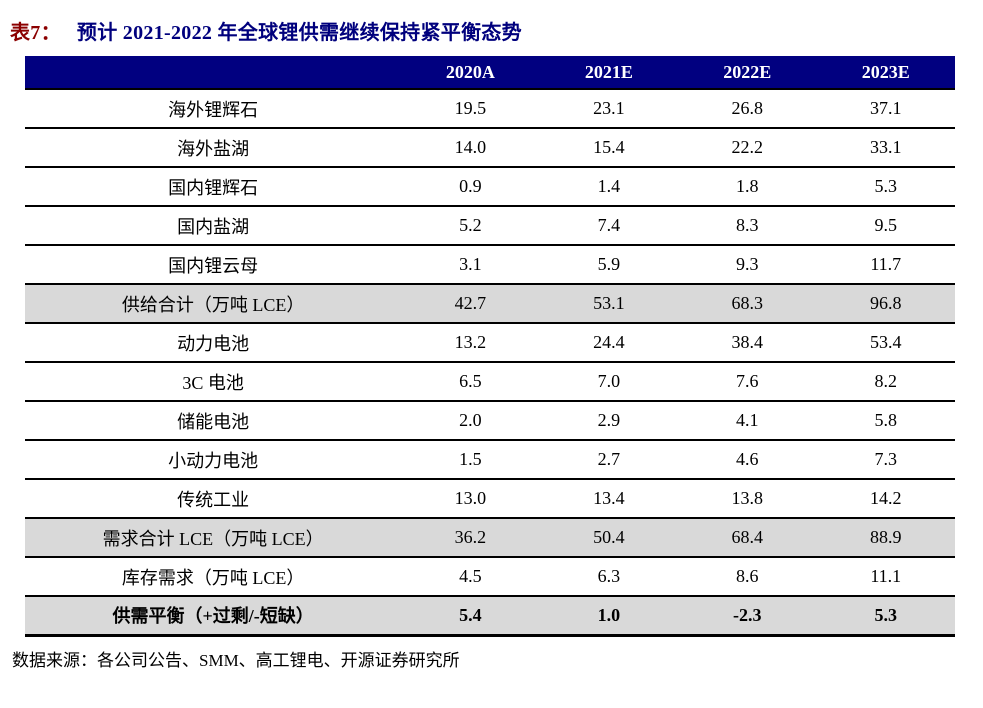  I want to click on cell: 36.2, so click(470, 537).